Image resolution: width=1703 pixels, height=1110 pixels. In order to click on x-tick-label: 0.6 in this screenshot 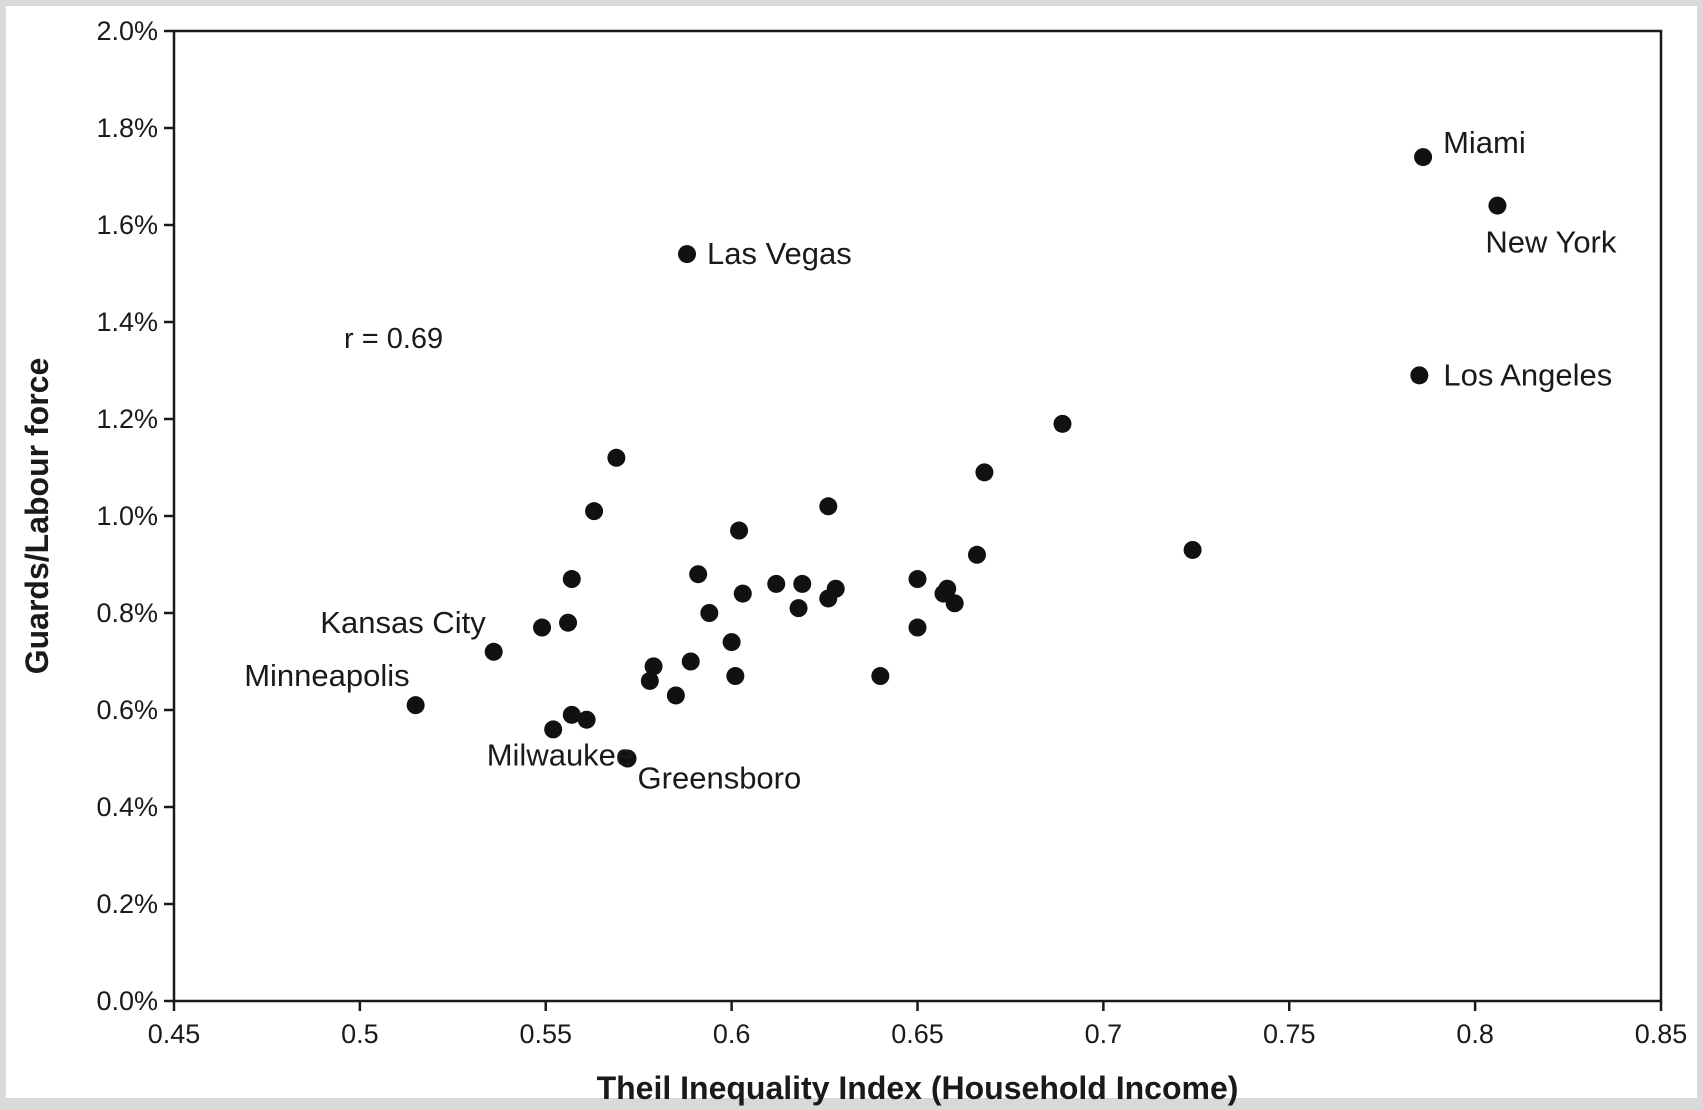, I will do `click(732, 1034)`.